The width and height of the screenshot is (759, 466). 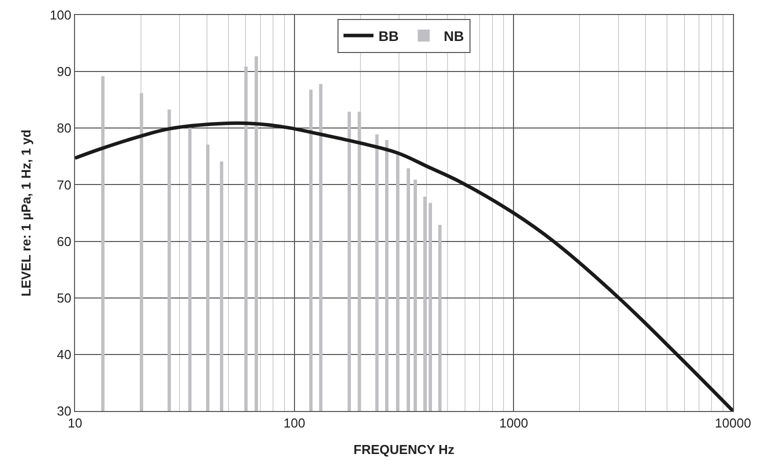 I want to click on y-tick-label: 90, so click(x=64, y=72).